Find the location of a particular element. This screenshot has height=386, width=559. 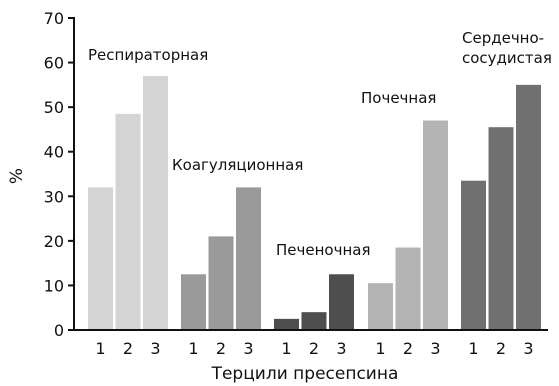

y-tick-label: 60 is located at coordinates (54, 63).